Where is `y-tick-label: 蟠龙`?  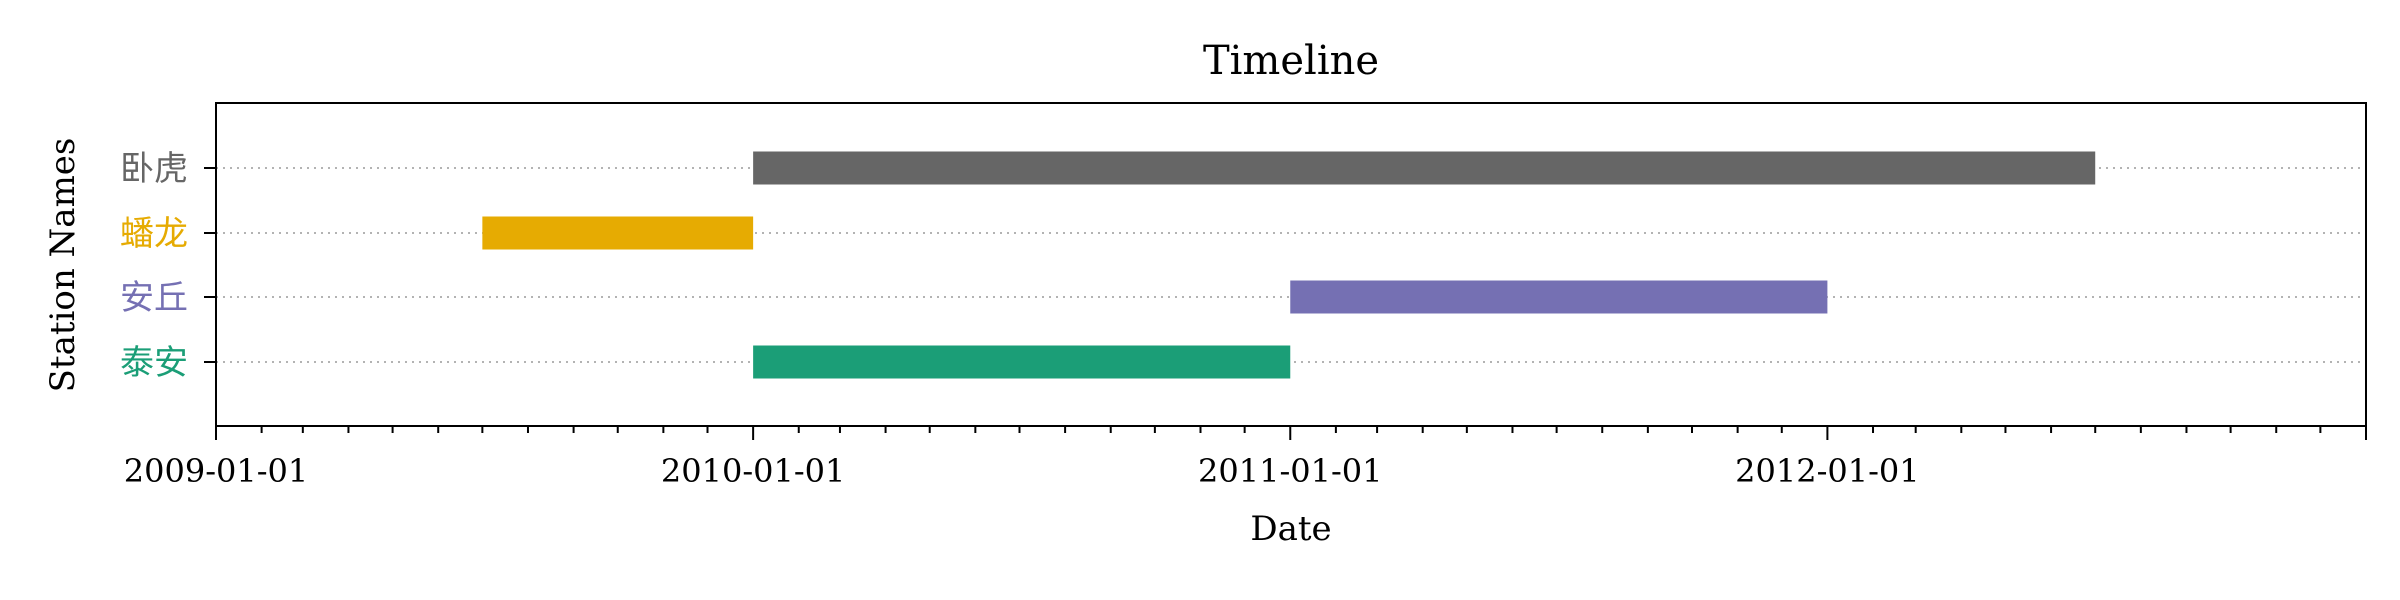 y-tick-label: 蟠龙 is located at coordinates (154, 234).